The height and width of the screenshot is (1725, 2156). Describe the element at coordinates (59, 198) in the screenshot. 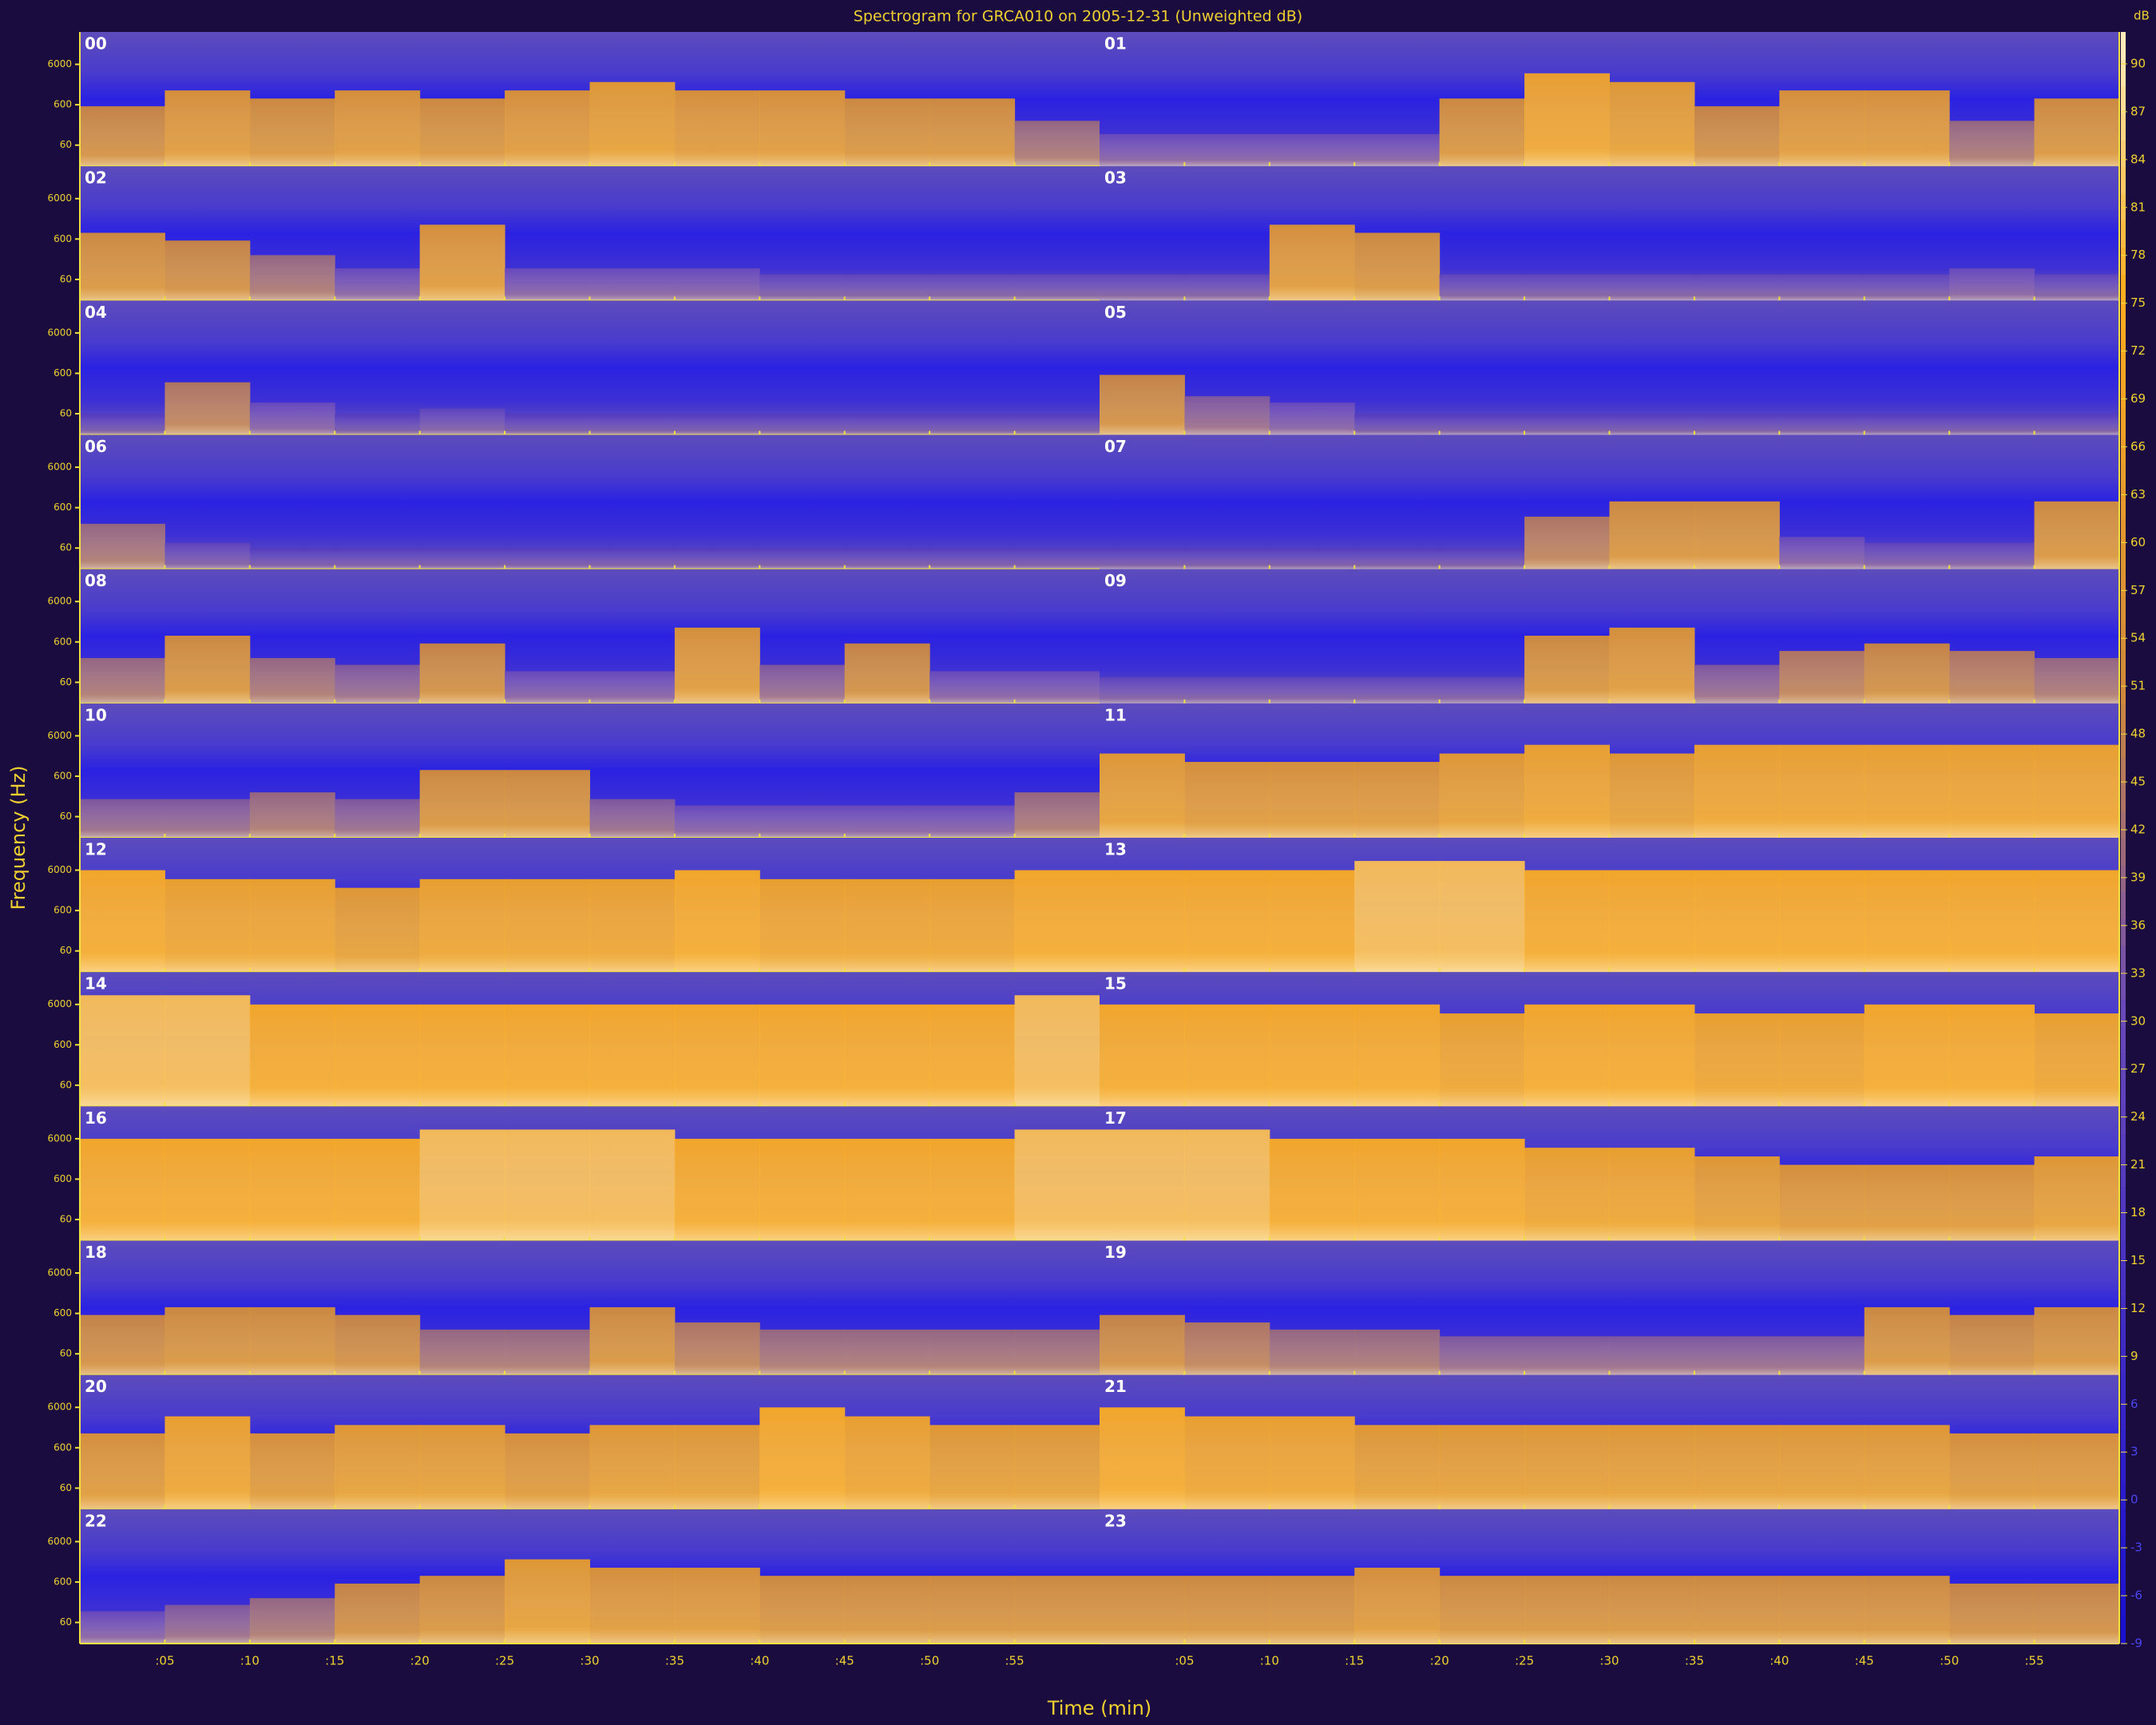

I see `y-tick-label: 6000` at that location.